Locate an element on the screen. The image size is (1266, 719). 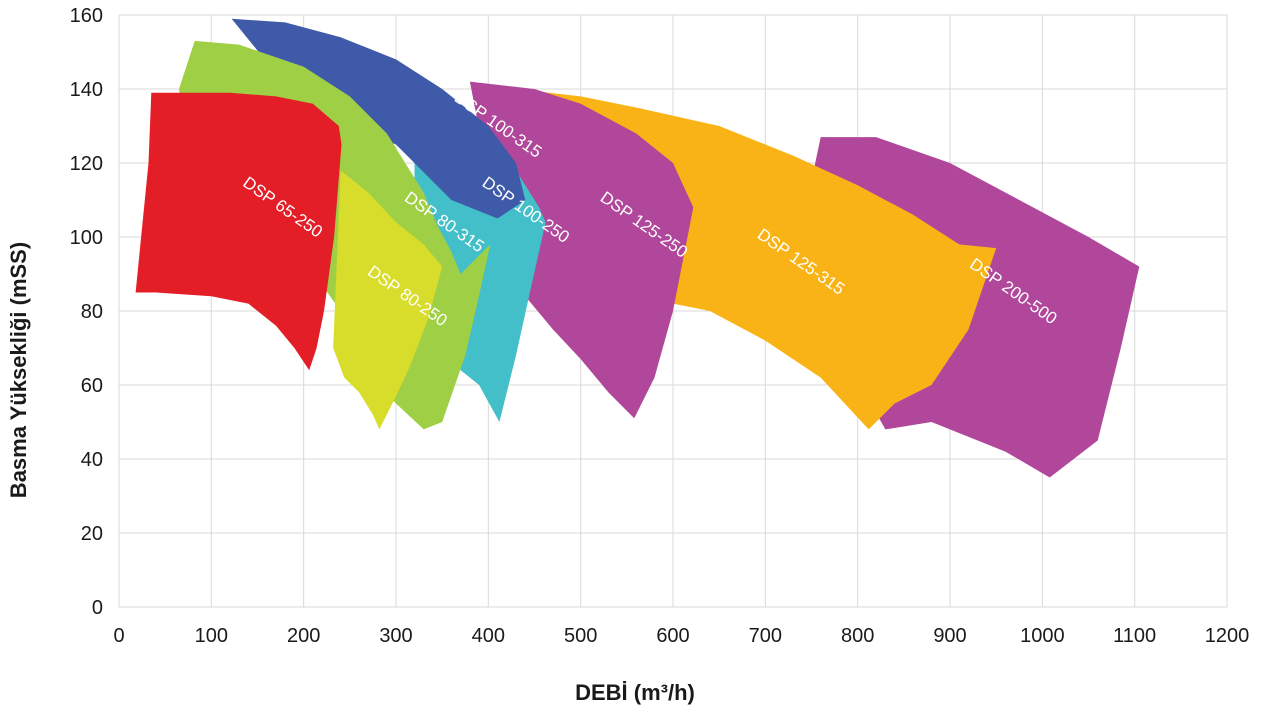
y-tick-label: 120 is located at coordinates (86, 164).